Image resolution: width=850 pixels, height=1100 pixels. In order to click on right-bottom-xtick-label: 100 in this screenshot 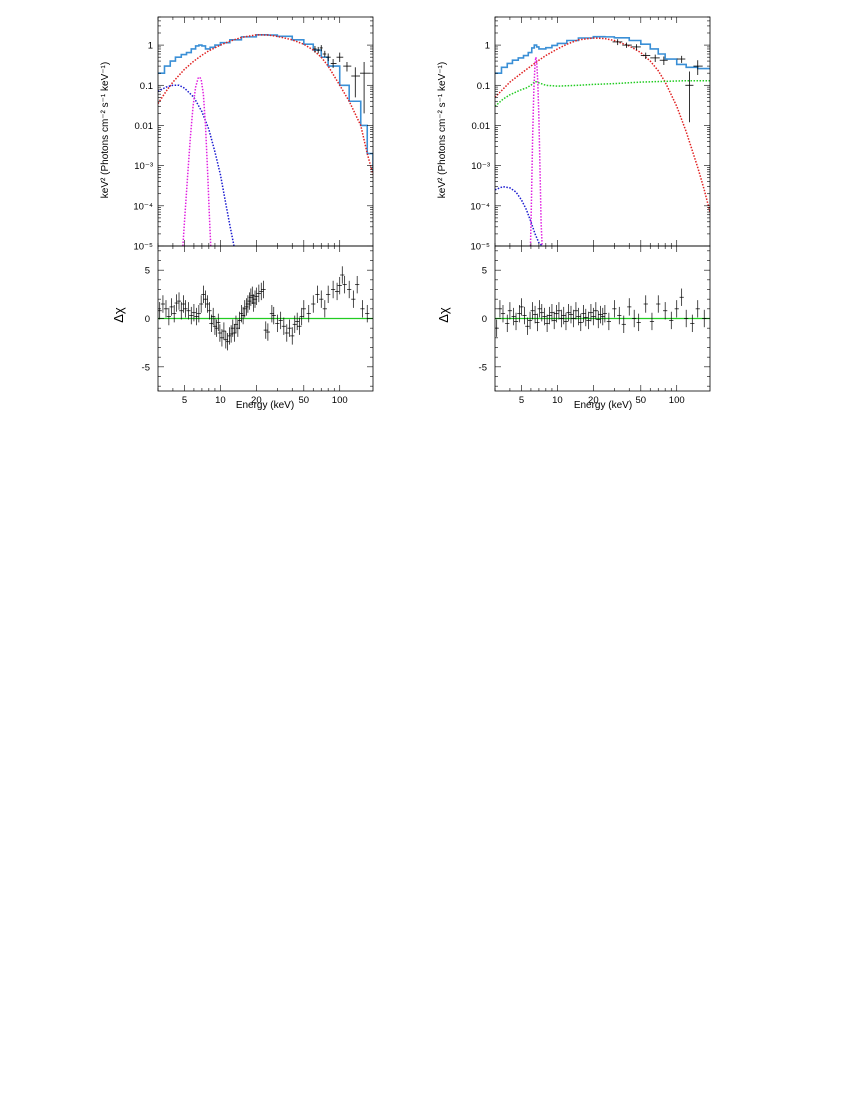, I will do `click(677, 400)`.